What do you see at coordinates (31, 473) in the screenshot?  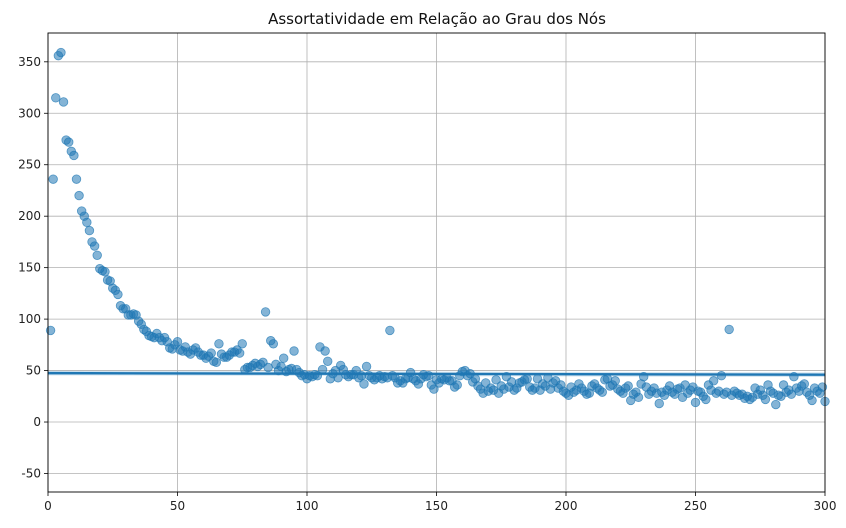 I see `y-tick-label: -50` at bounding box center [31, 473].